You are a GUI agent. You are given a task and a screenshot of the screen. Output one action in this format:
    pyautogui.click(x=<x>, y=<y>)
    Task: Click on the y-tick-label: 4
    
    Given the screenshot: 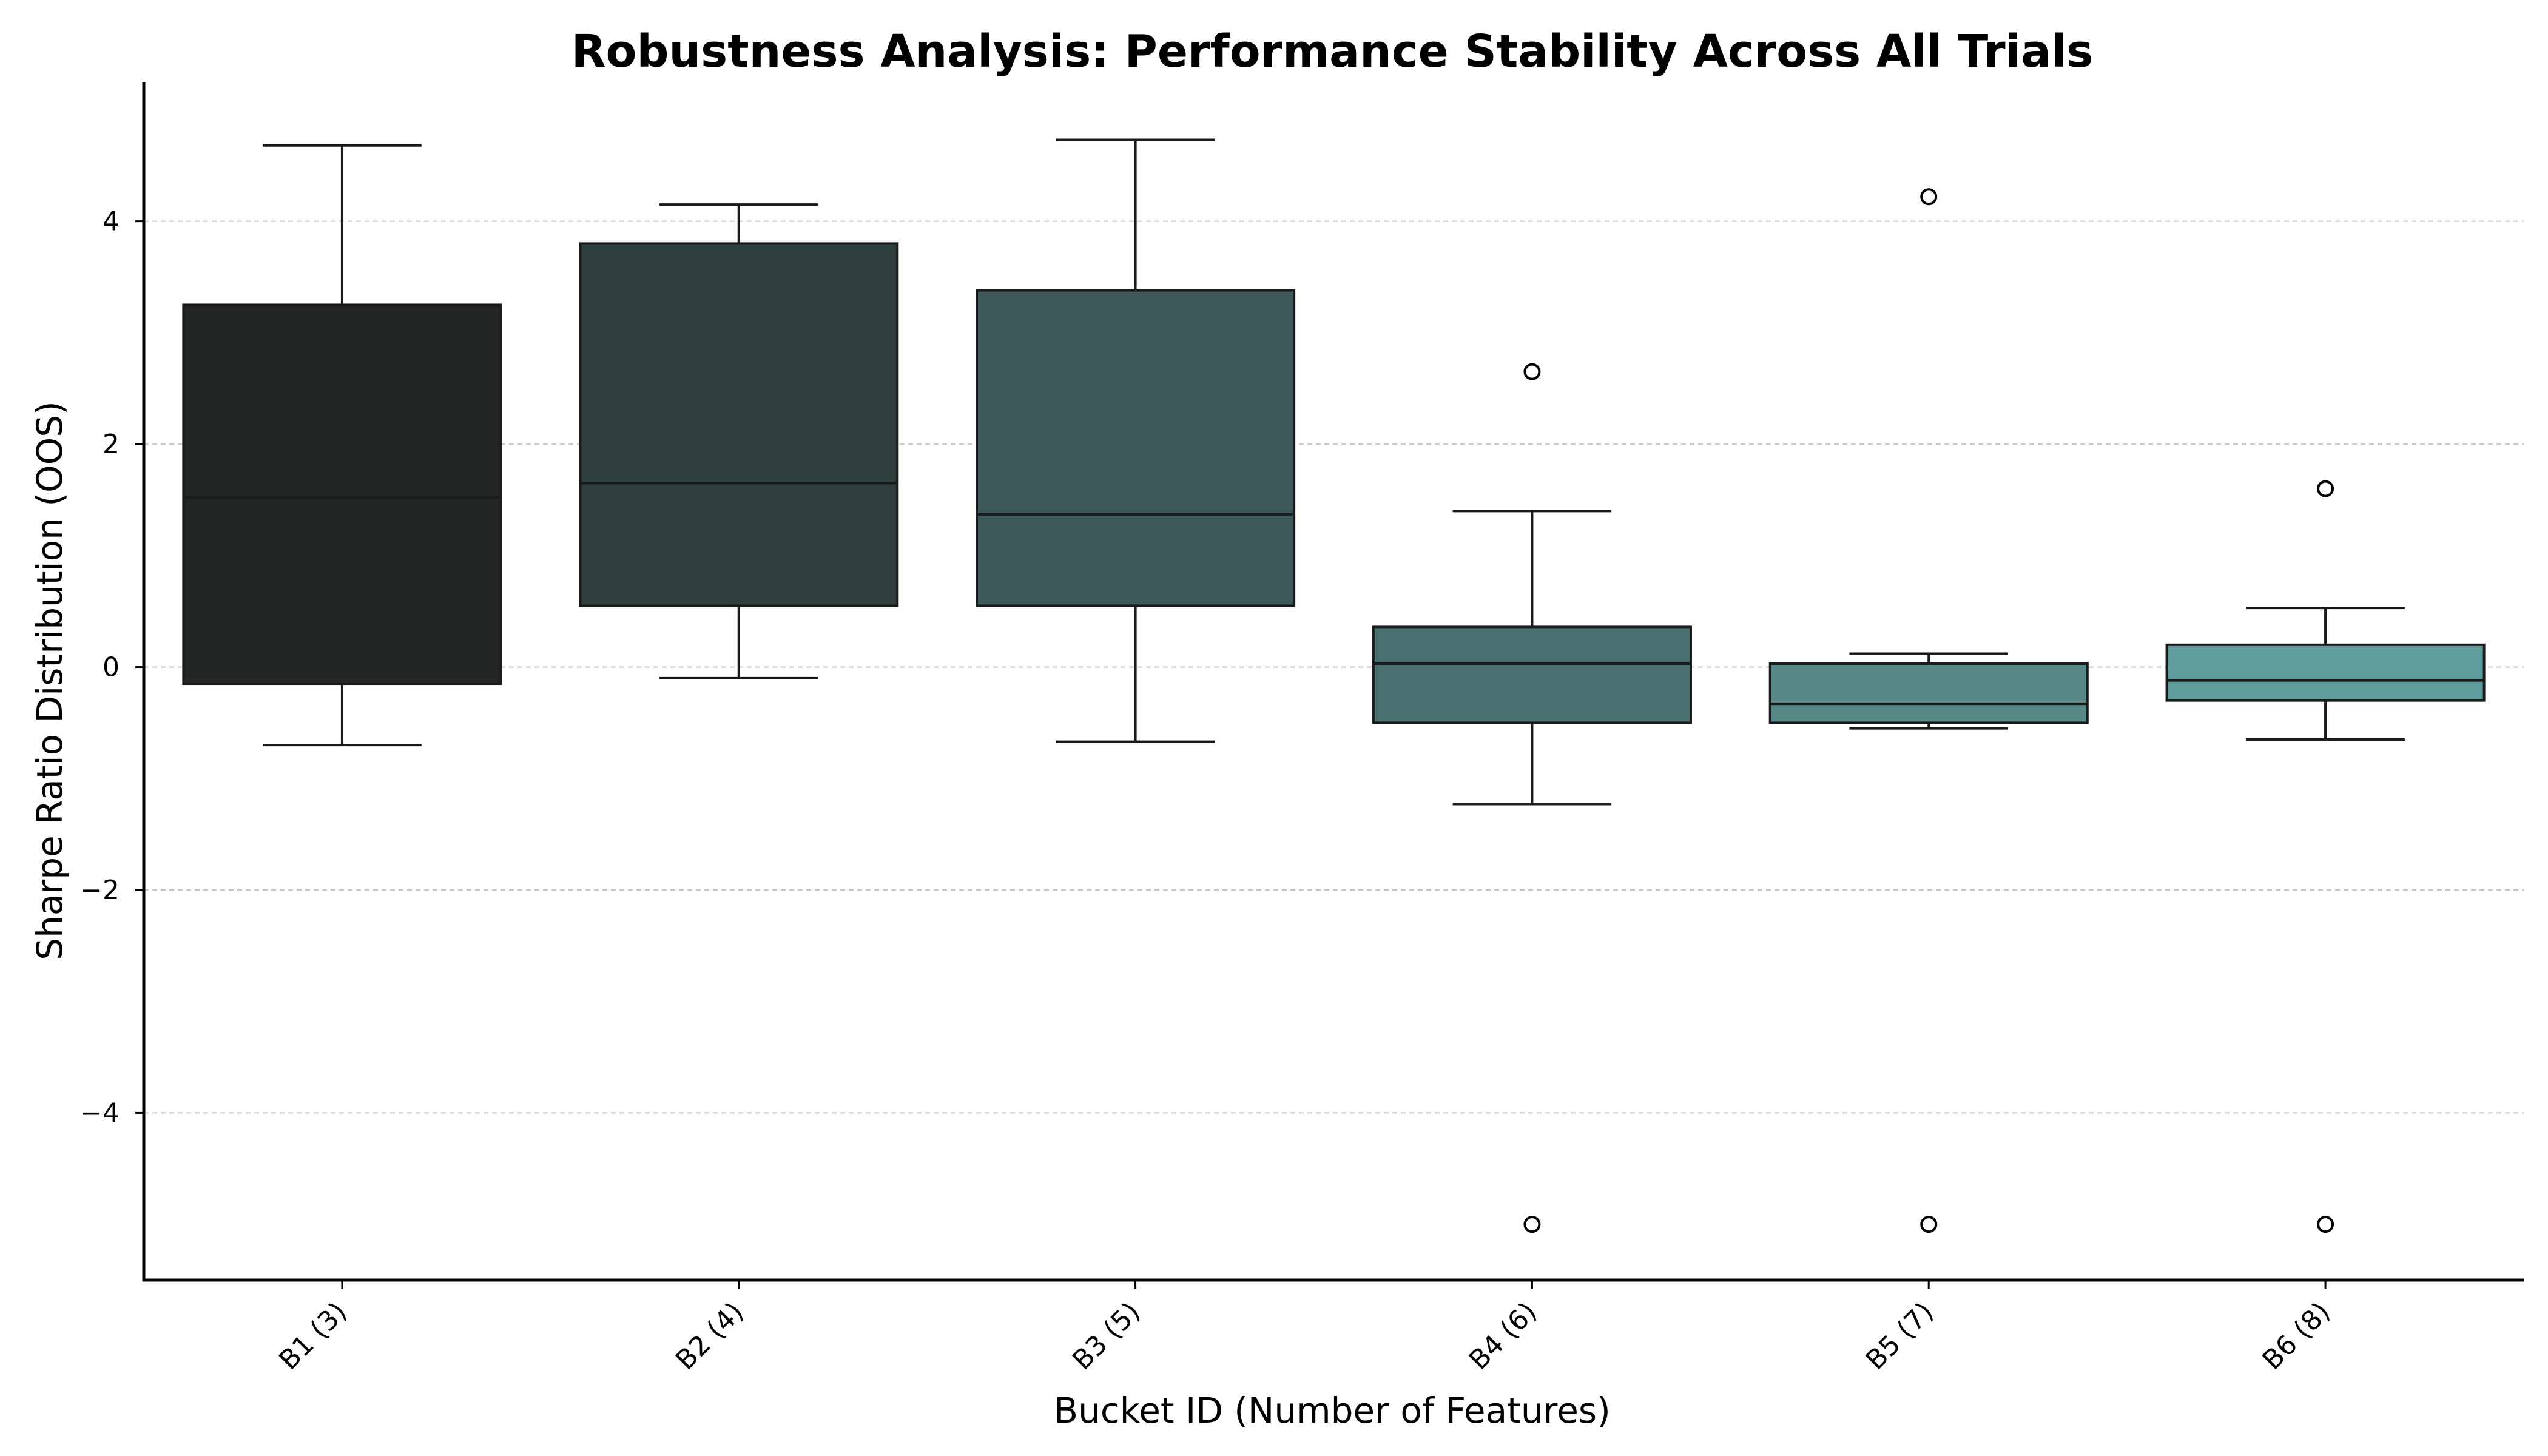 What is the action you would take?
    pyautogui.click(x=111, y=221)
    